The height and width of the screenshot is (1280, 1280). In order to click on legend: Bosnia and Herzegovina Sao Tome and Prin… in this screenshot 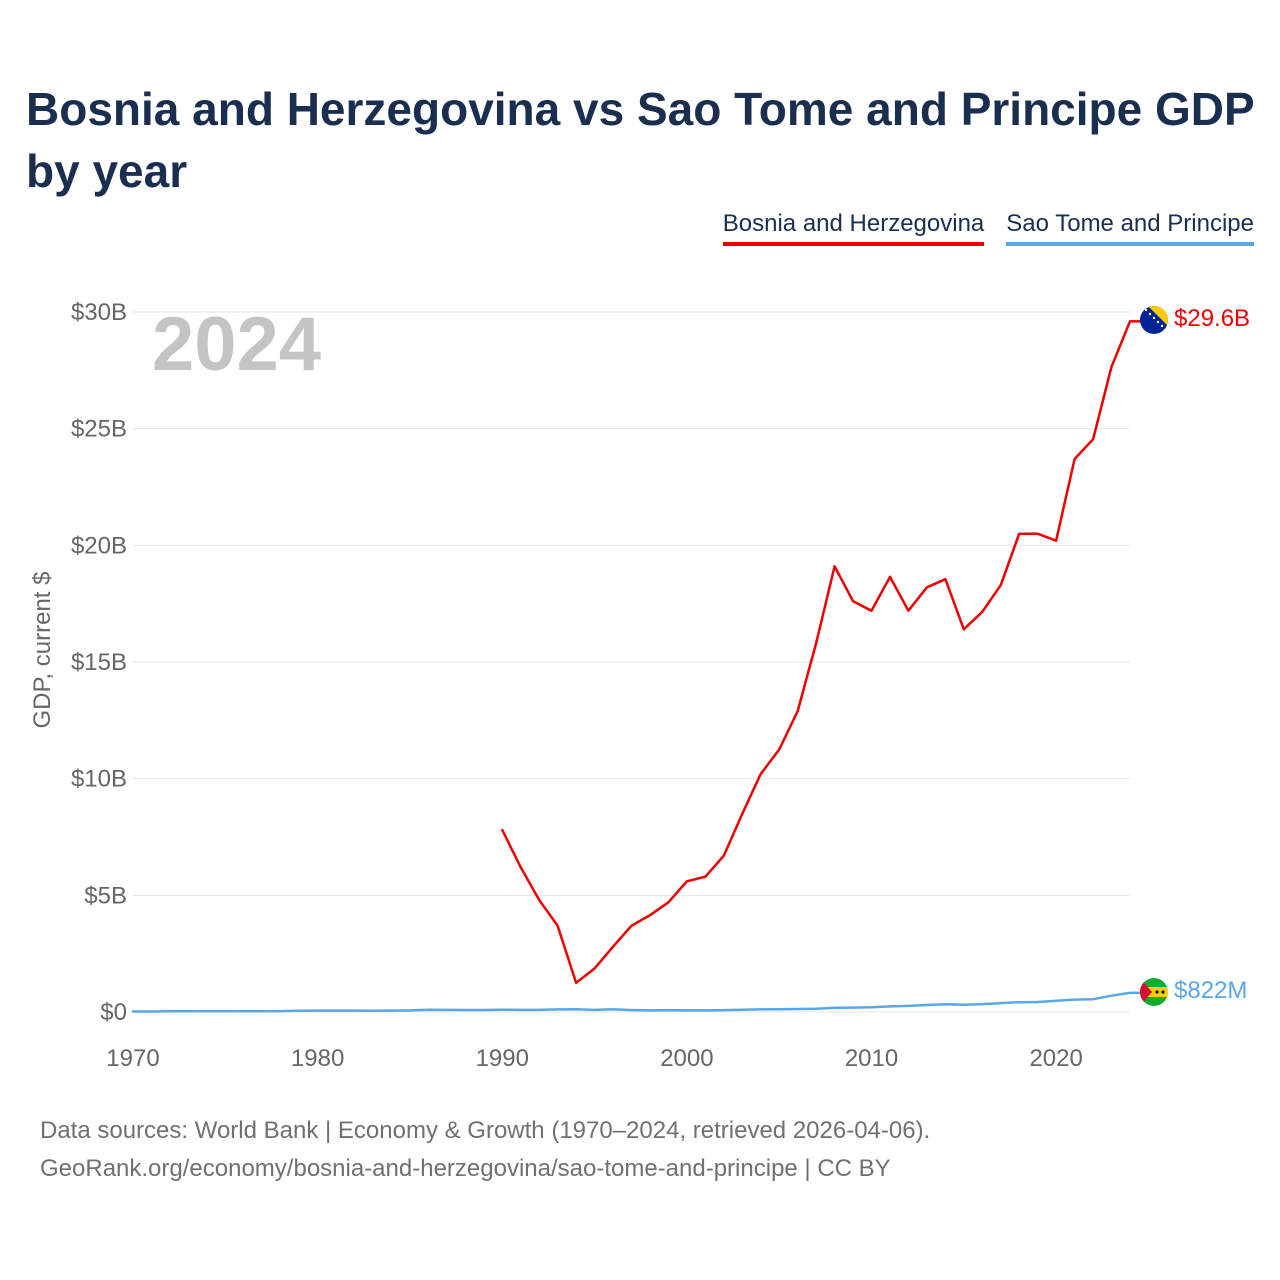, I will do `click(988, 228)`.